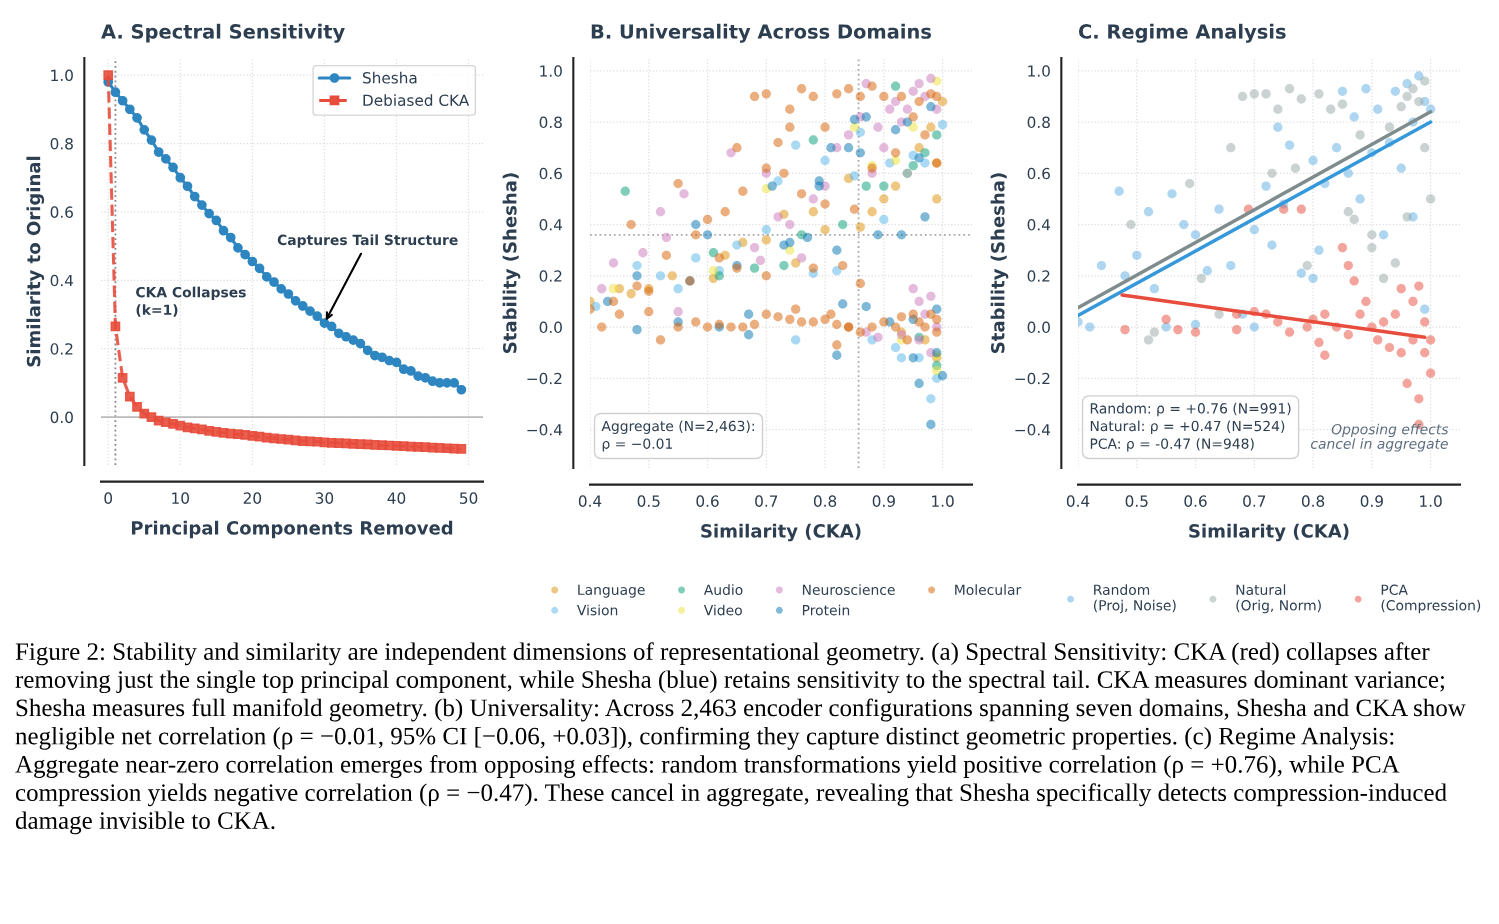  Describe the element at coordinates (761, 33) in the screenshot. I see `chart-title: B. Universality Across Domains` at that location.